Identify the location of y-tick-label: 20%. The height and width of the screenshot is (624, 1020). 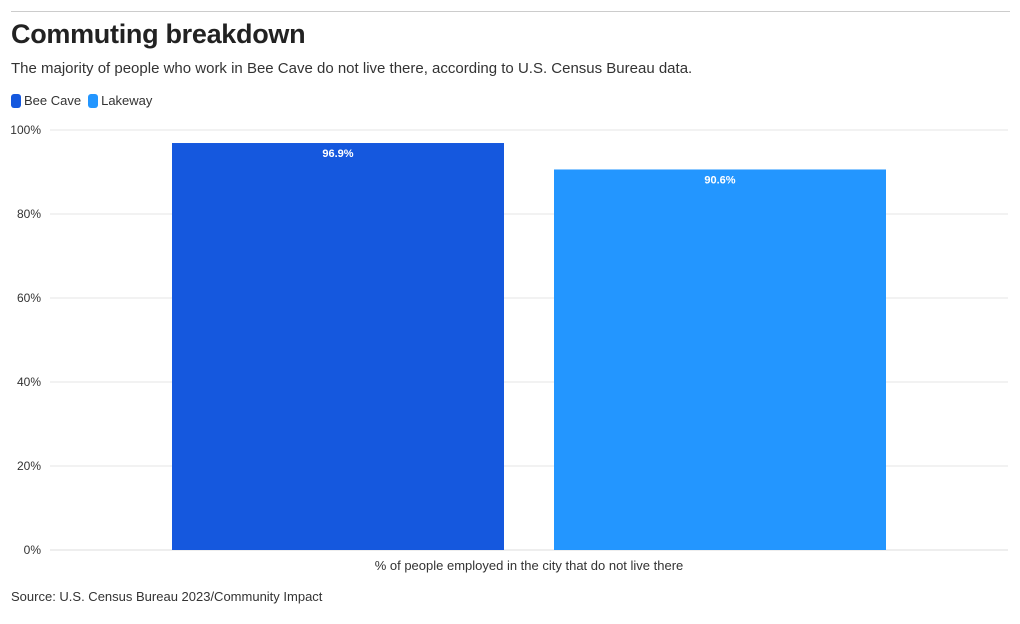
(29, 466).